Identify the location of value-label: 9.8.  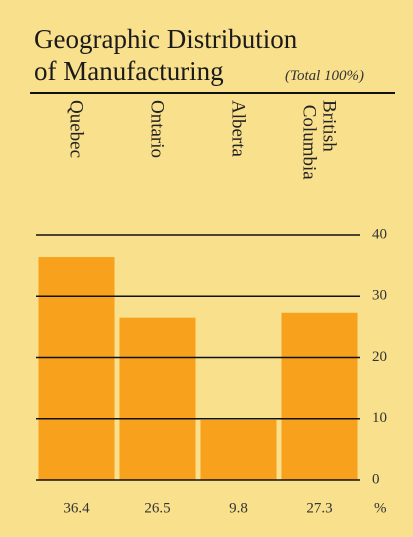
(238, 508).